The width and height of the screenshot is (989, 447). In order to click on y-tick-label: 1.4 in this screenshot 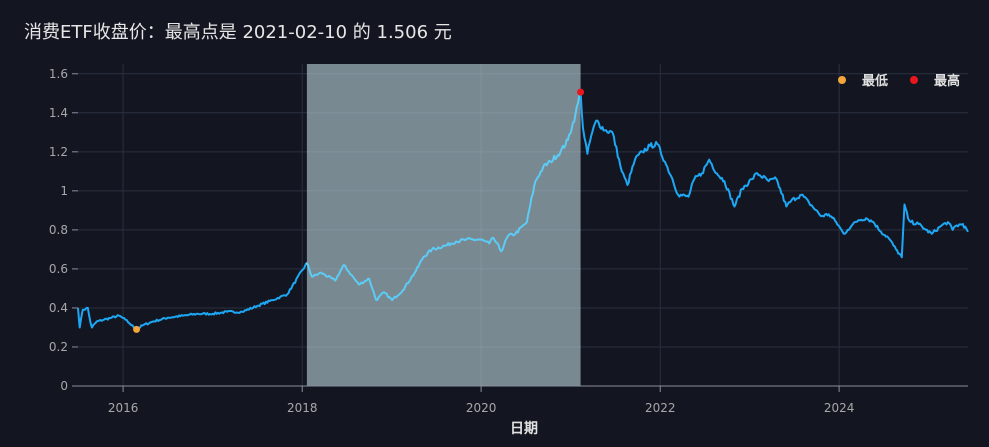, I will do `click(58, 113)`.